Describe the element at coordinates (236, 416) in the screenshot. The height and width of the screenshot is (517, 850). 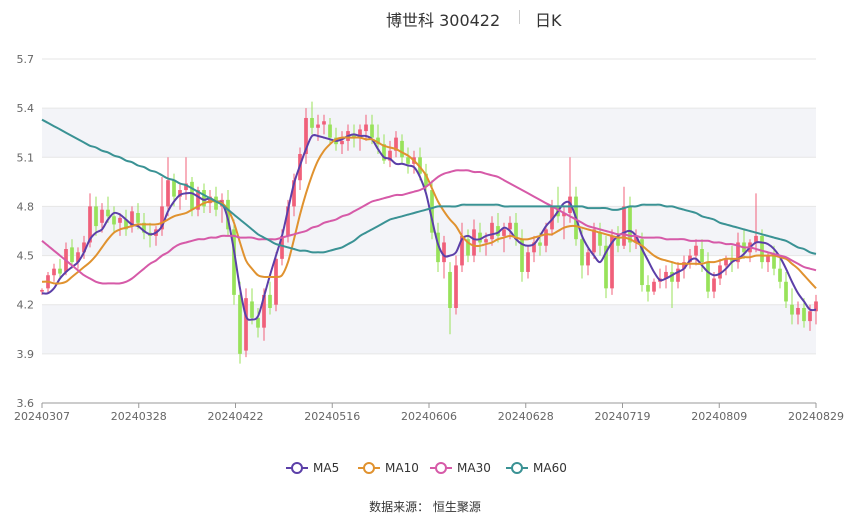
I see `x-tick-label: 20240422` at that location.